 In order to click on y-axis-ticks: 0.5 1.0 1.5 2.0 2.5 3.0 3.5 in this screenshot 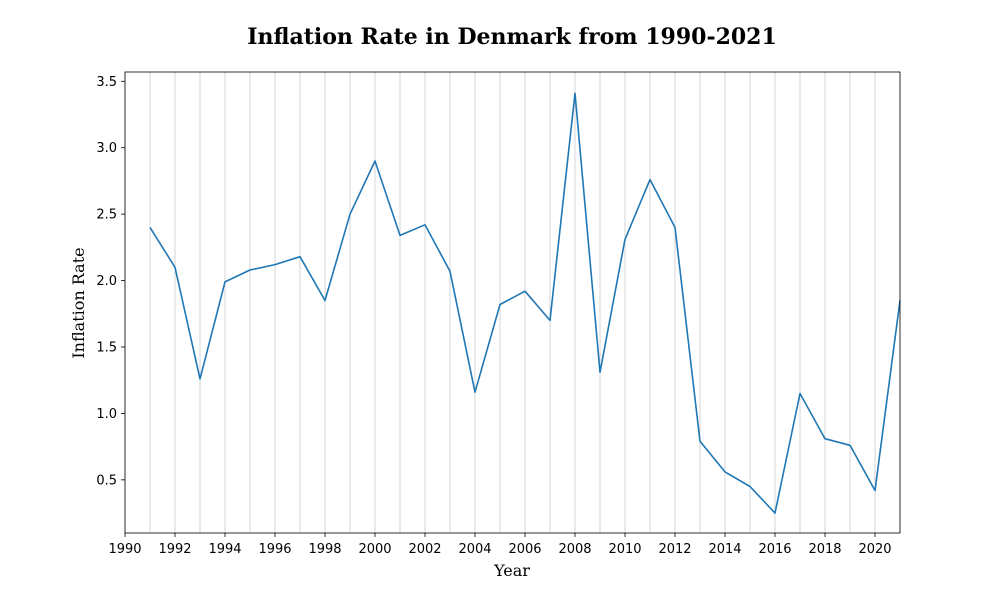, I will do `click(110, 281)`.